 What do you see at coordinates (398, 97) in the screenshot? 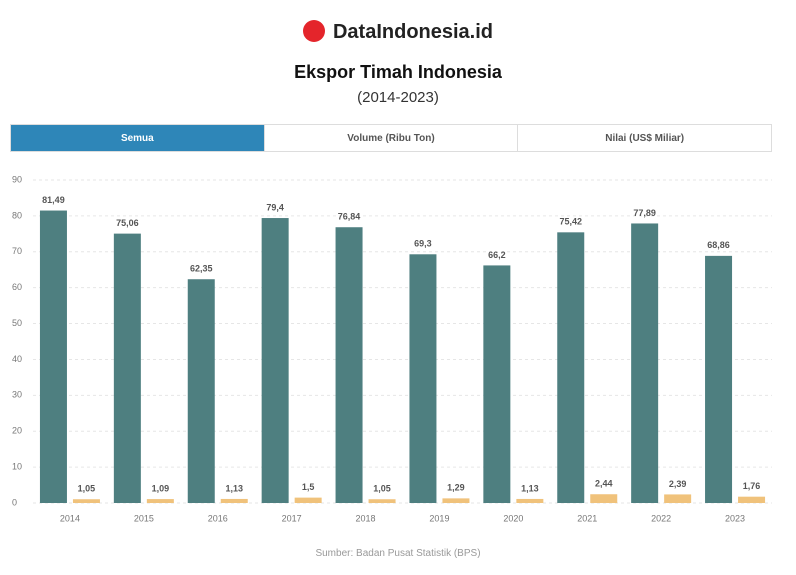
I see `chart-subtitle: (2014-2023)` at bounding box center [398, 97].